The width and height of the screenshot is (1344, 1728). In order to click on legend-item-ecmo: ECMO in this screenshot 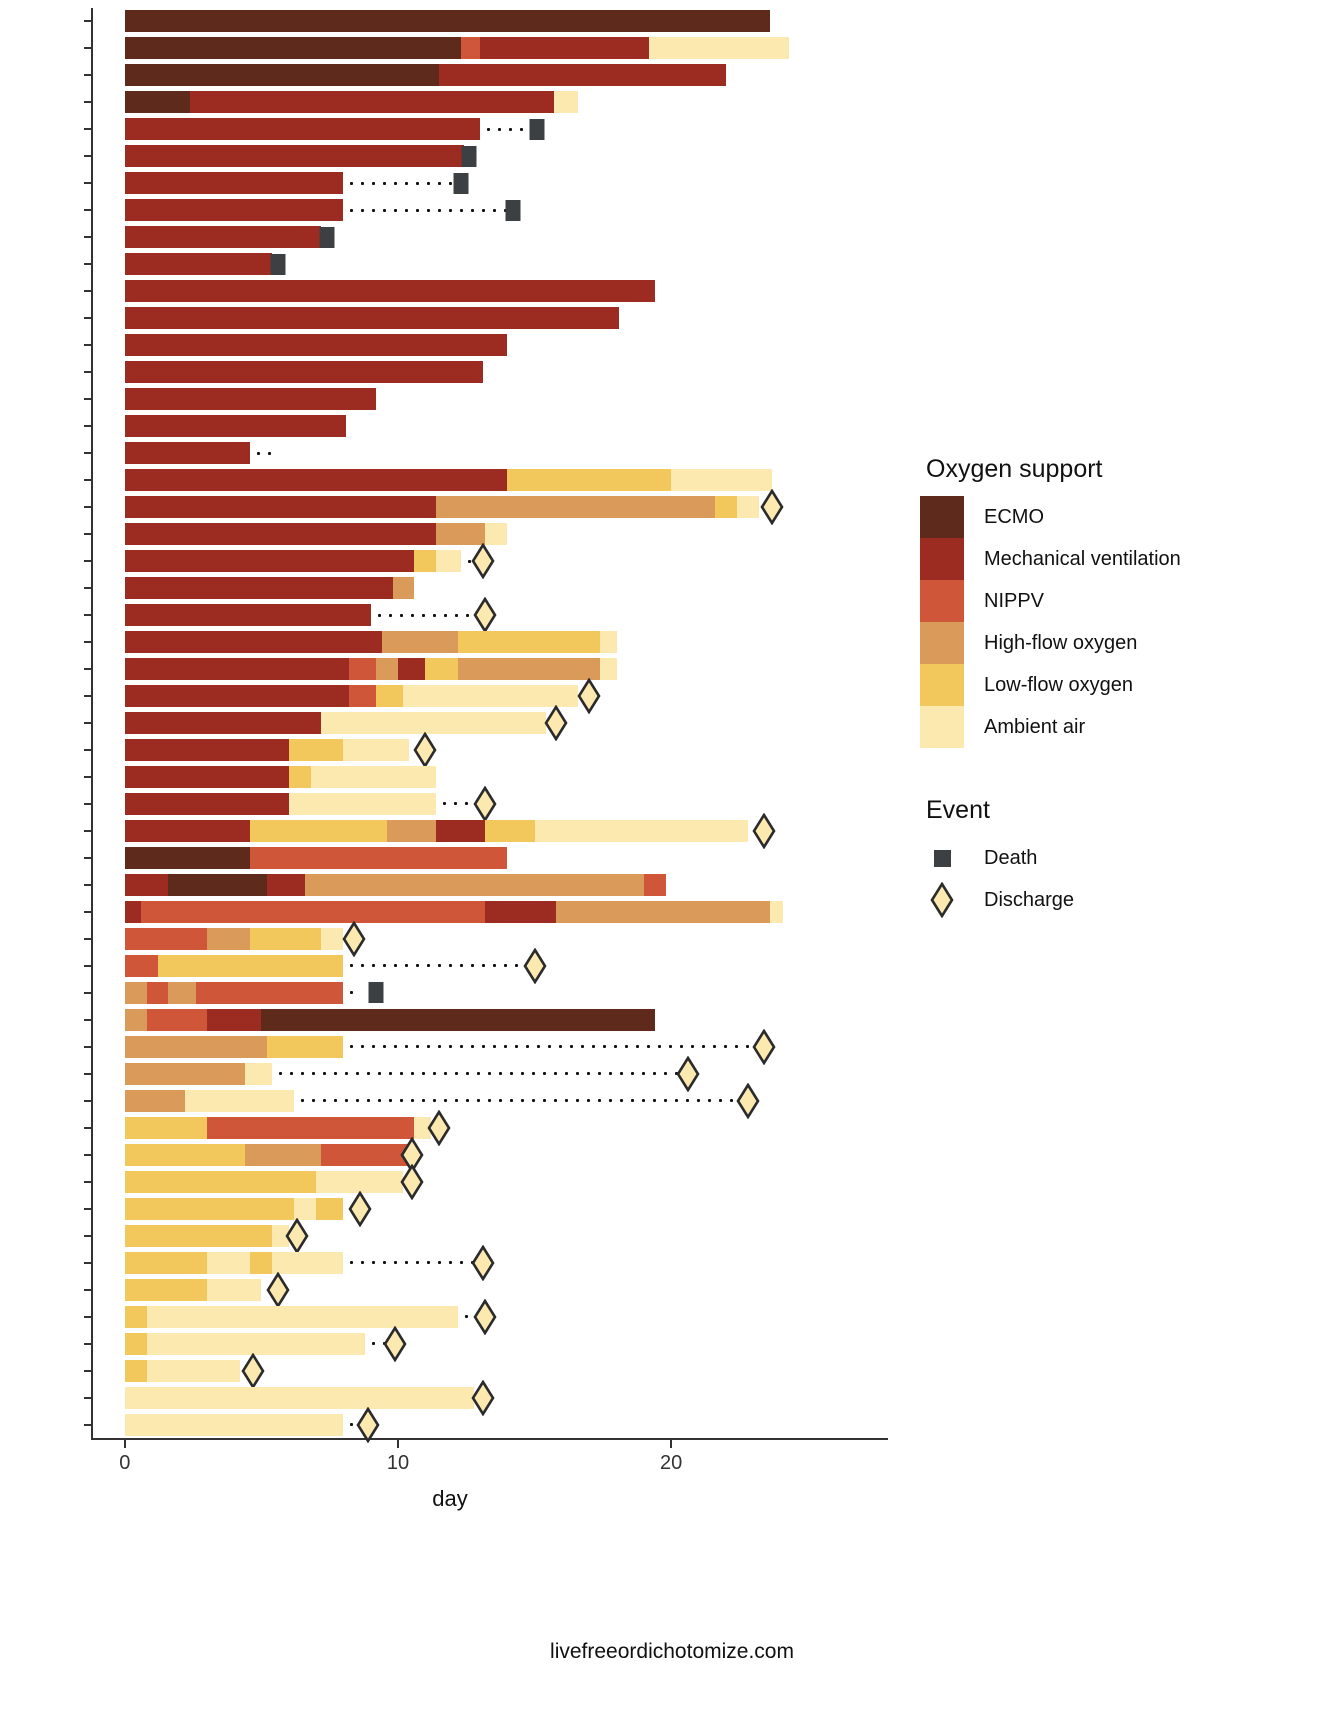, I will do `click(1130, 517)`.